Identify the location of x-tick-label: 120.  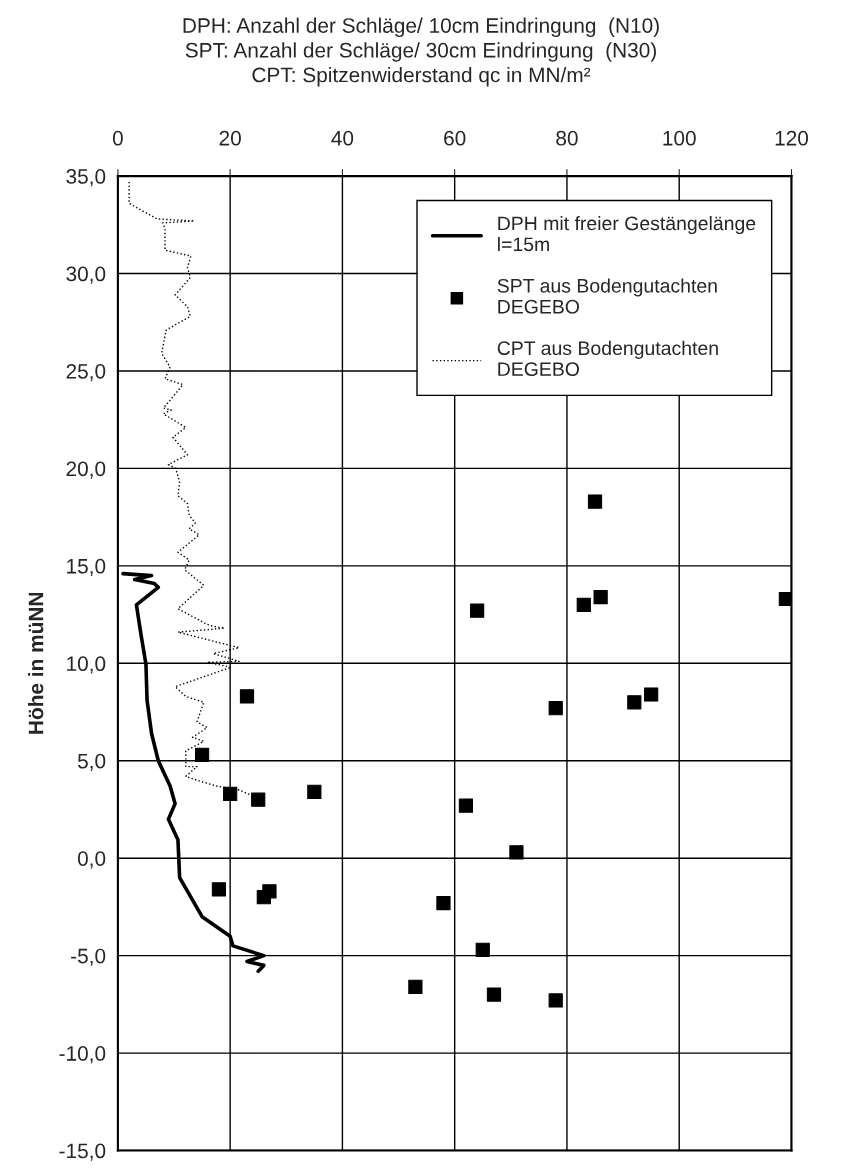
(792, 138).